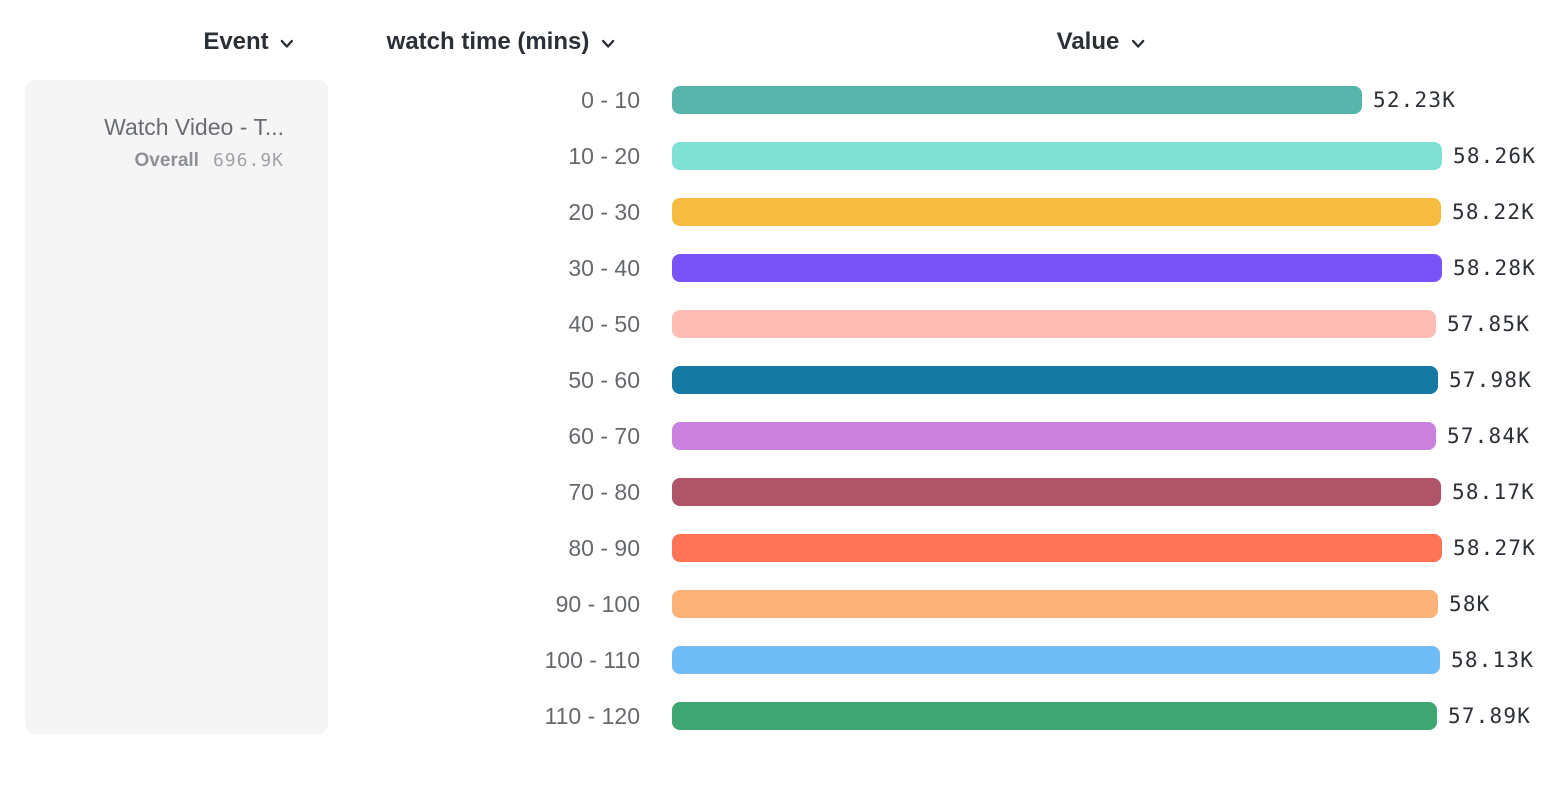  I want to click on chart-row: 90 - 100 58K, so click(784, 604).